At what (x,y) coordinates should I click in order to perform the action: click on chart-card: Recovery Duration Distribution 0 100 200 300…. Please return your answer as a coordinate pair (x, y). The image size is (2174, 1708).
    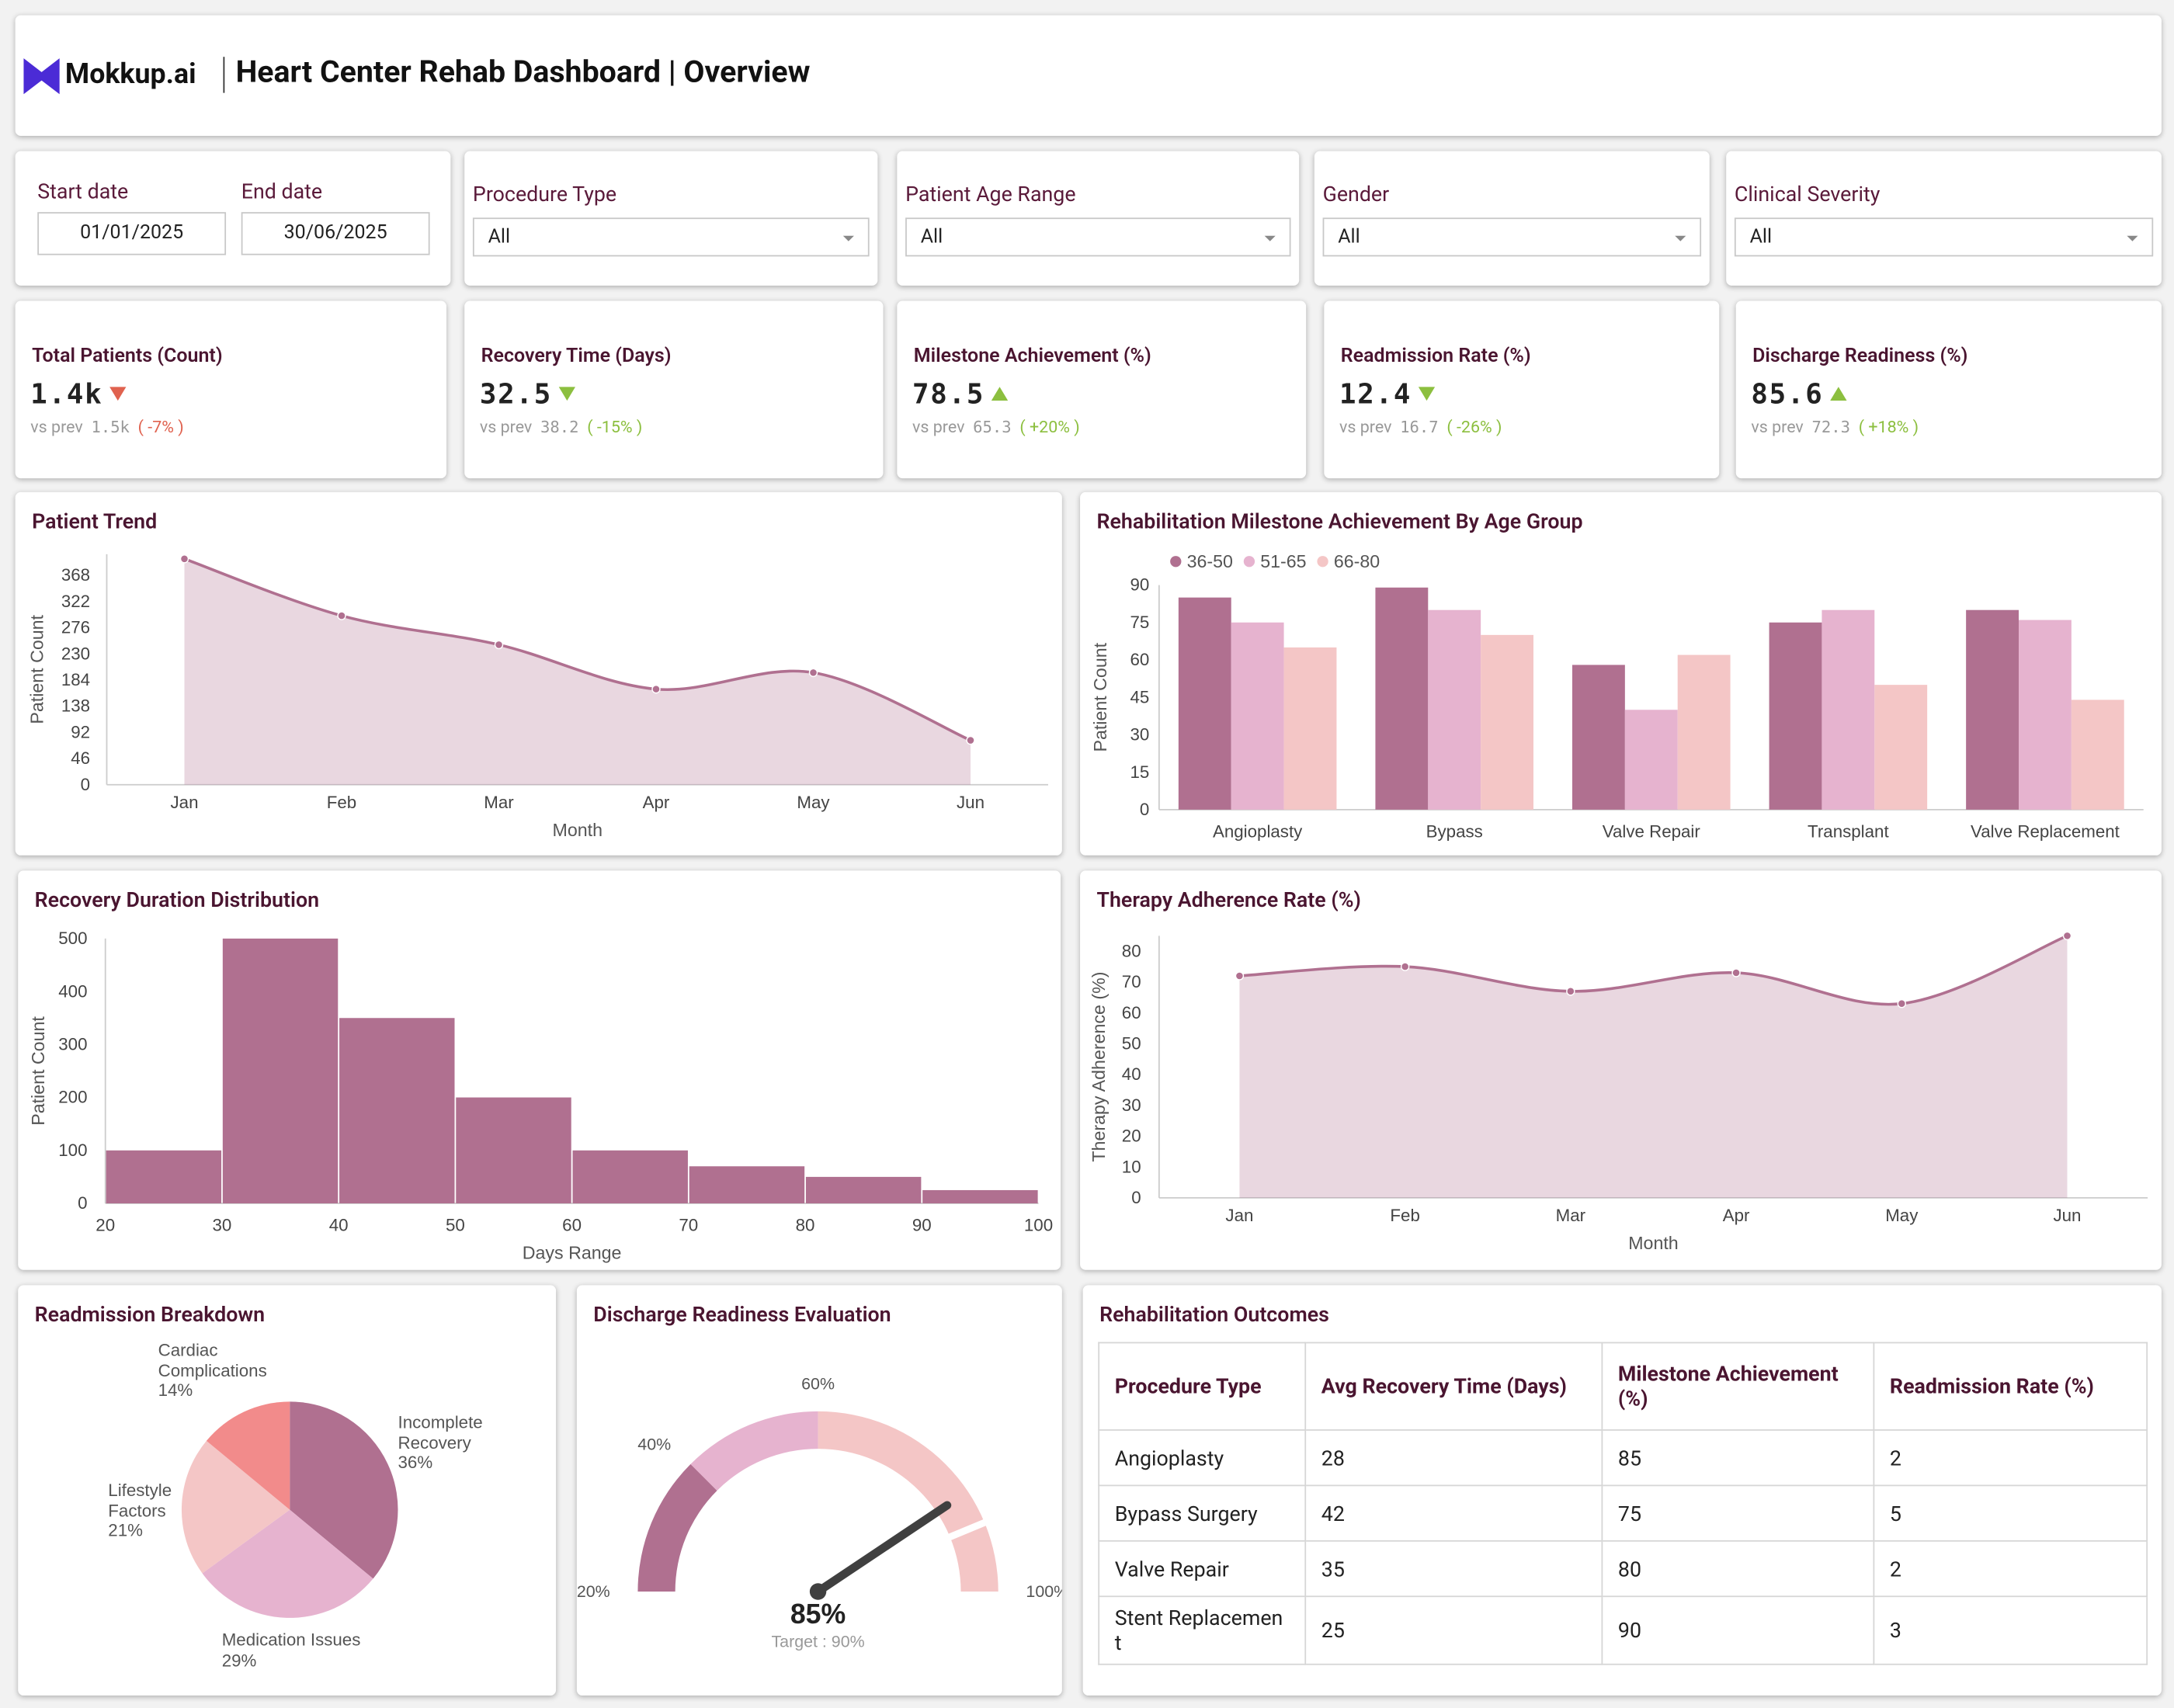
    Looking at the image, I should click on (540, 1070).